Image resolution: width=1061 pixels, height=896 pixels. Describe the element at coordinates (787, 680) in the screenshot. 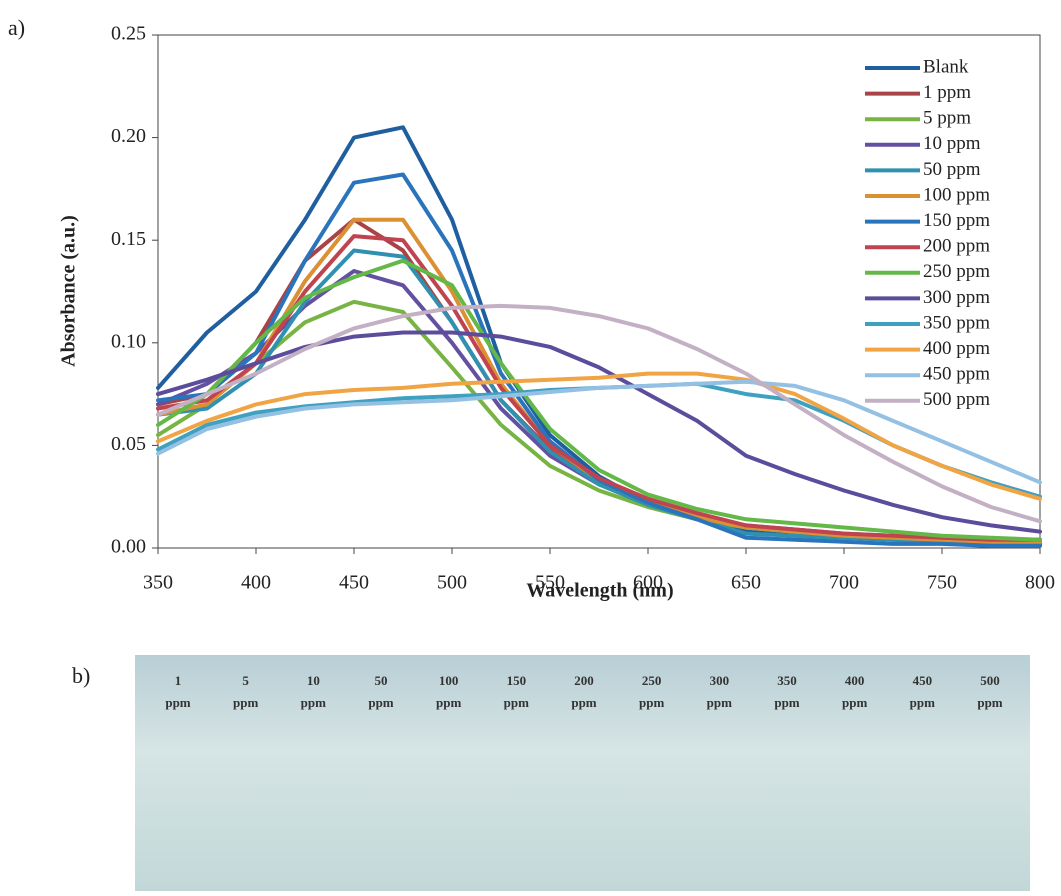

I see `tube-concentration: 350` at that location.